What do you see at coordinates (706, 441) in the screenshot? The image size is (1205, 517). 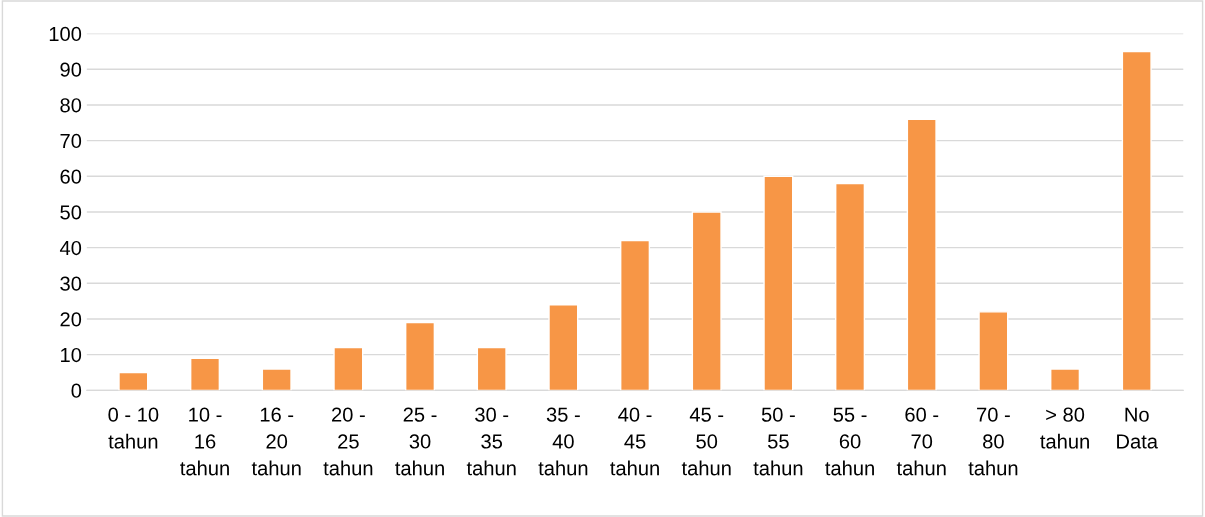 I see `x-tick-label: 45 - 50 tahun` at bounding box center [706, 441].